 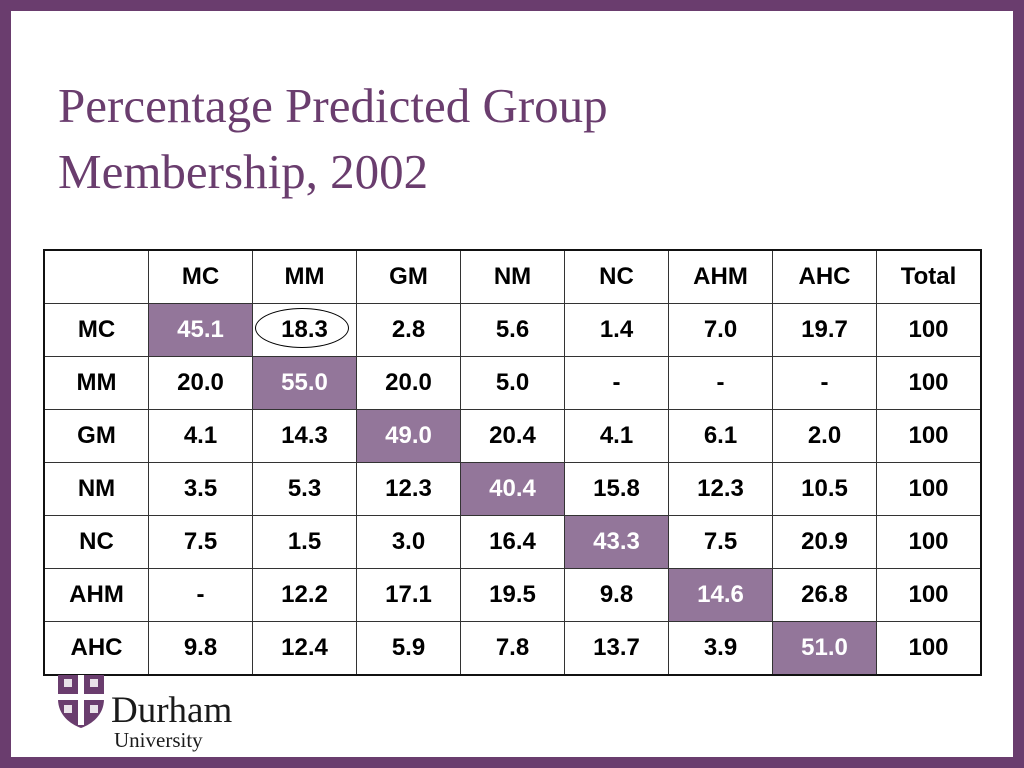 I want to click on table-cell-diagonal: 51.0, so click(x=824, y=648).